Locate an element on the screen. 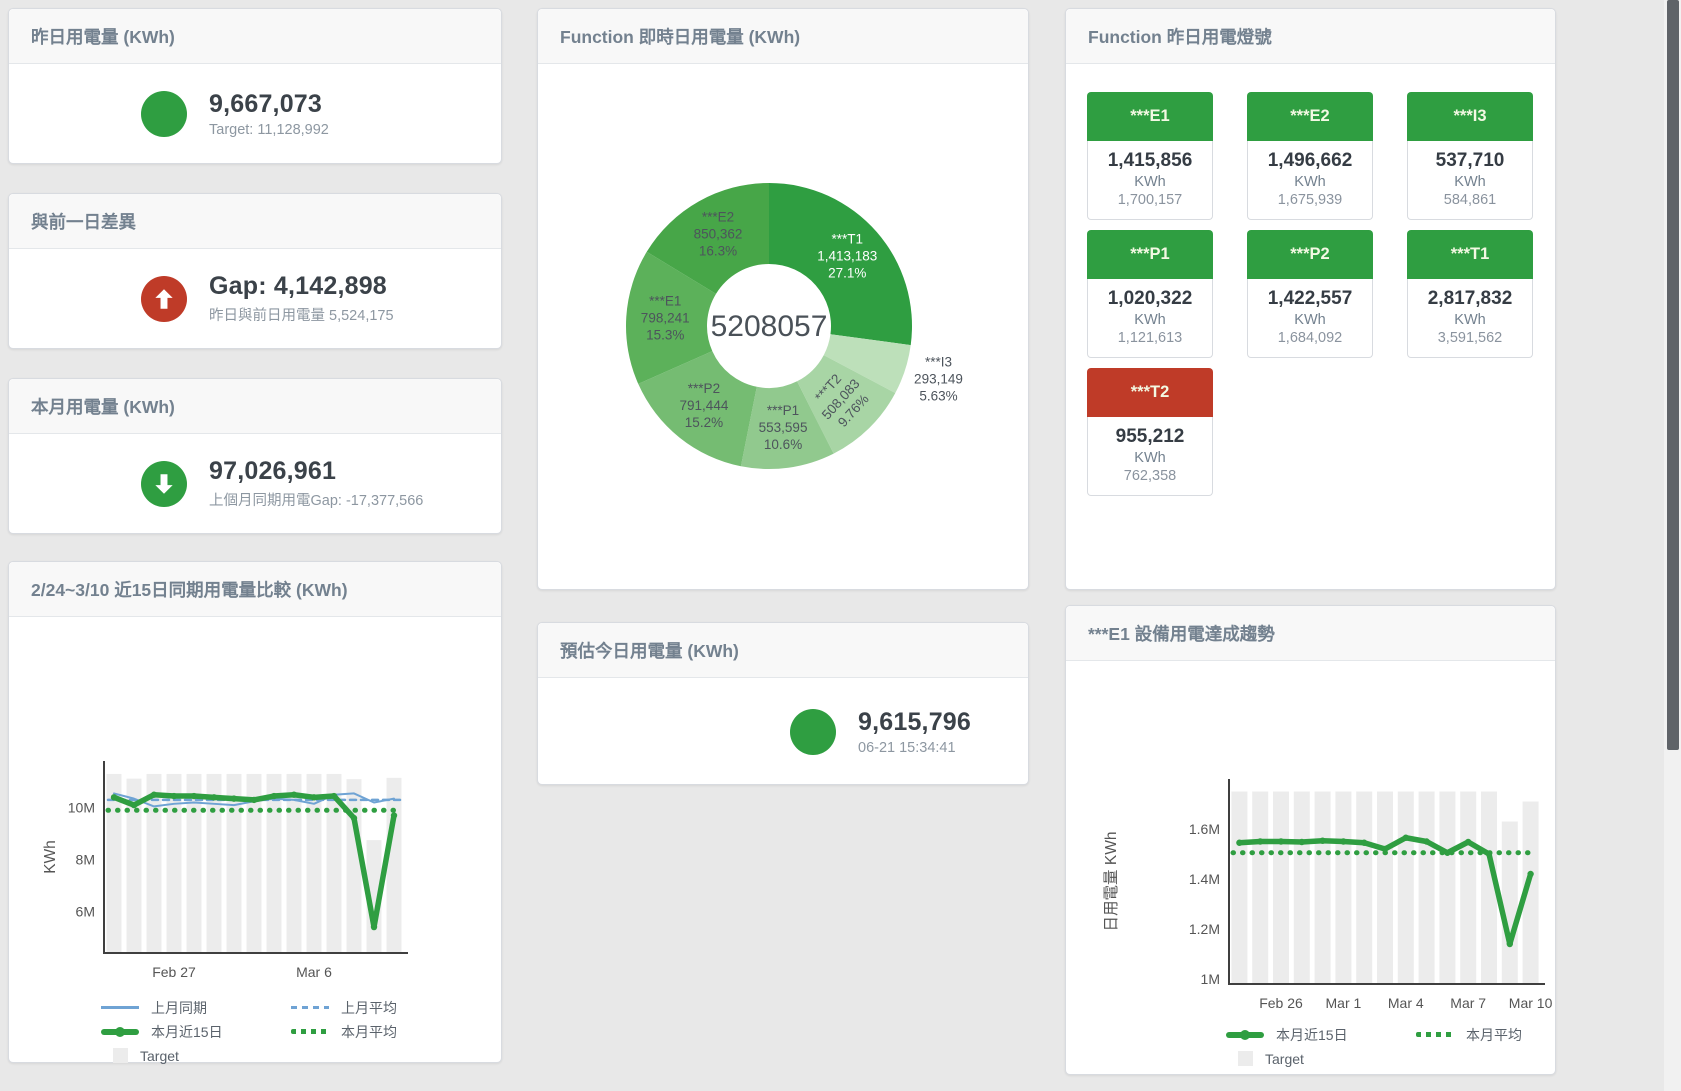  card-title-e1-trend: ***E1 設備用電達成趨勢 is located at coordinates (1310, 633).